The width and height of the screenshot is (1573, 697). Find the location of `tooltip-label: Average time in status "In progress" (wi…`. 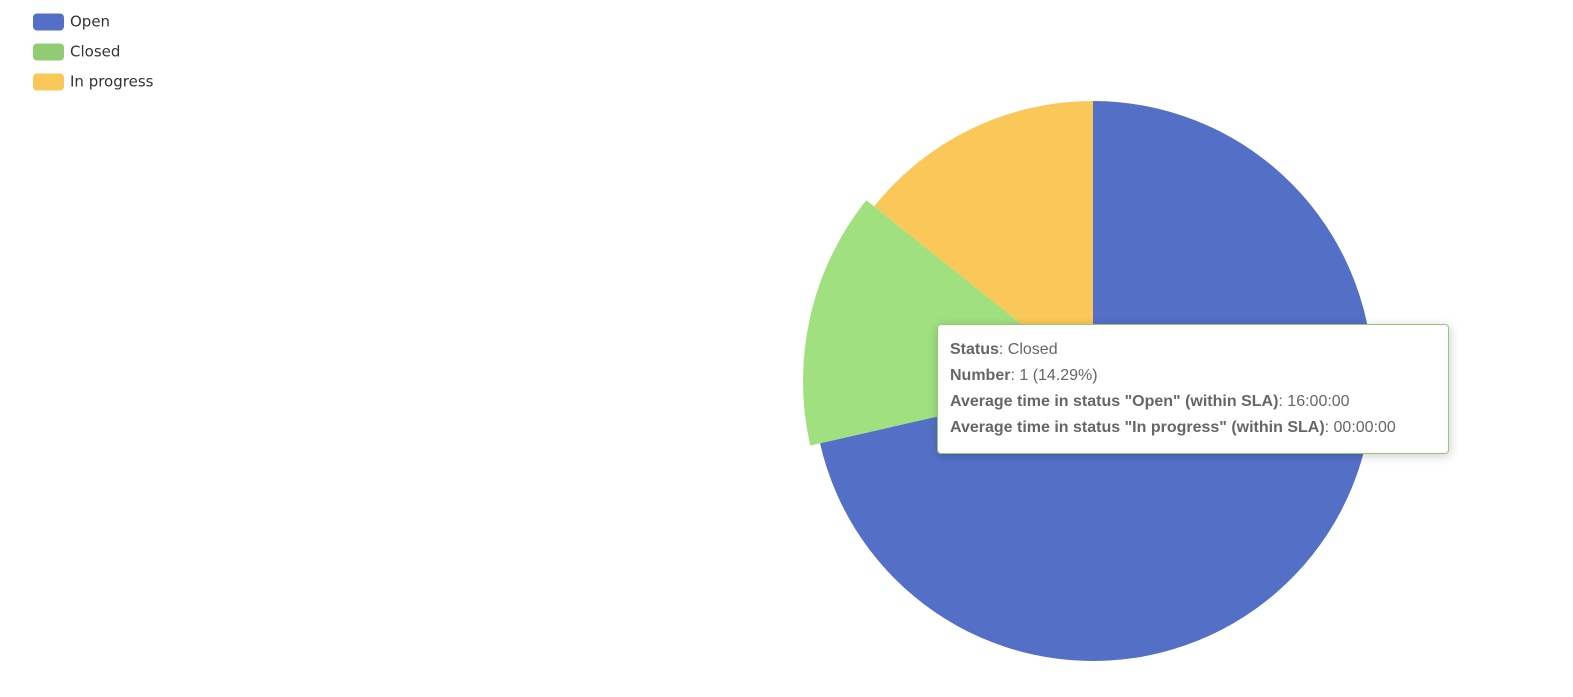

tooltip-label: Average time in status "In progress" (wi… is located at coordinates (1137, 427).